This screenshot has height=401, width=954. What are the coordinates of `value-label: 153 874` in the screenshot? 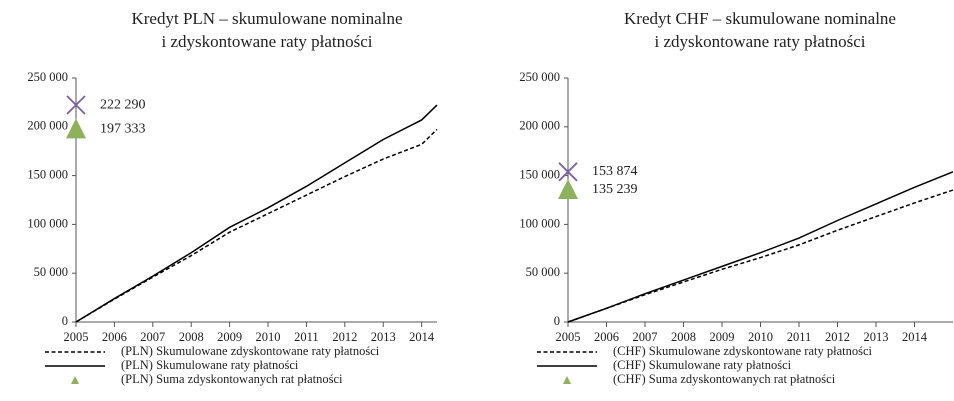 It's located at (615, 171).